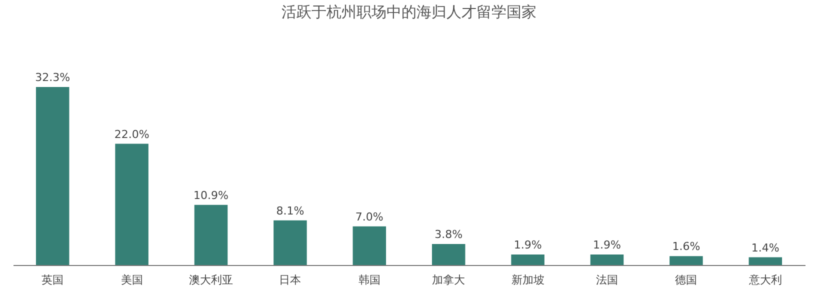 This screenshot has height=295, width=816. What do you see at coordinates (211, 195) in the screenshot?
I see `data-label: 10.9%` at bounding box center [211, 195].